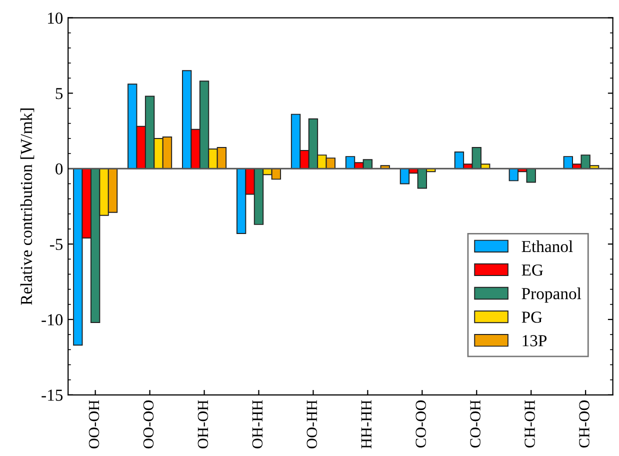 This screenshot has height=456, width=619. What do you see at coordinates (529, 424) in the screenshot?
I see `x-tick-label: CH-OH` at bounding box center [529, 424].